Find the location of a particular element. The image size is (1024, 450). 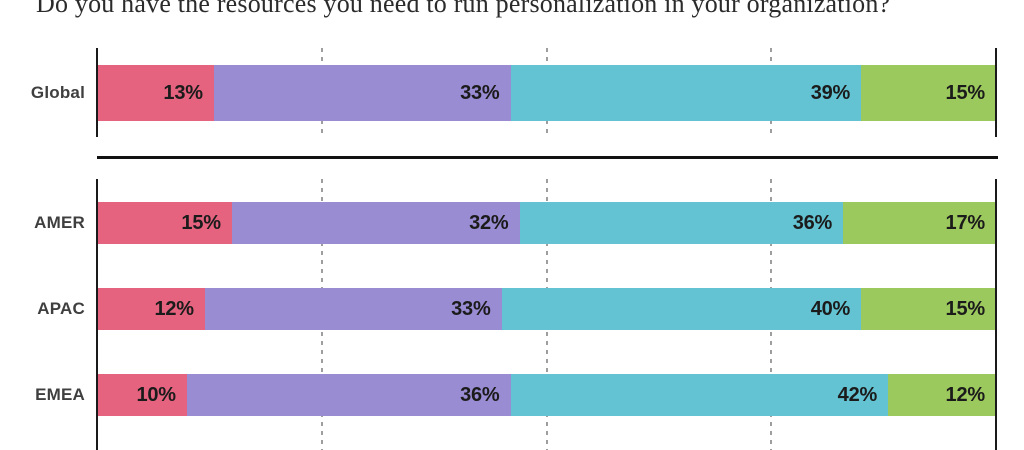

bar-row-emea: EMEA 10% 36% 42% 12% is located at coordinates (515, 395).